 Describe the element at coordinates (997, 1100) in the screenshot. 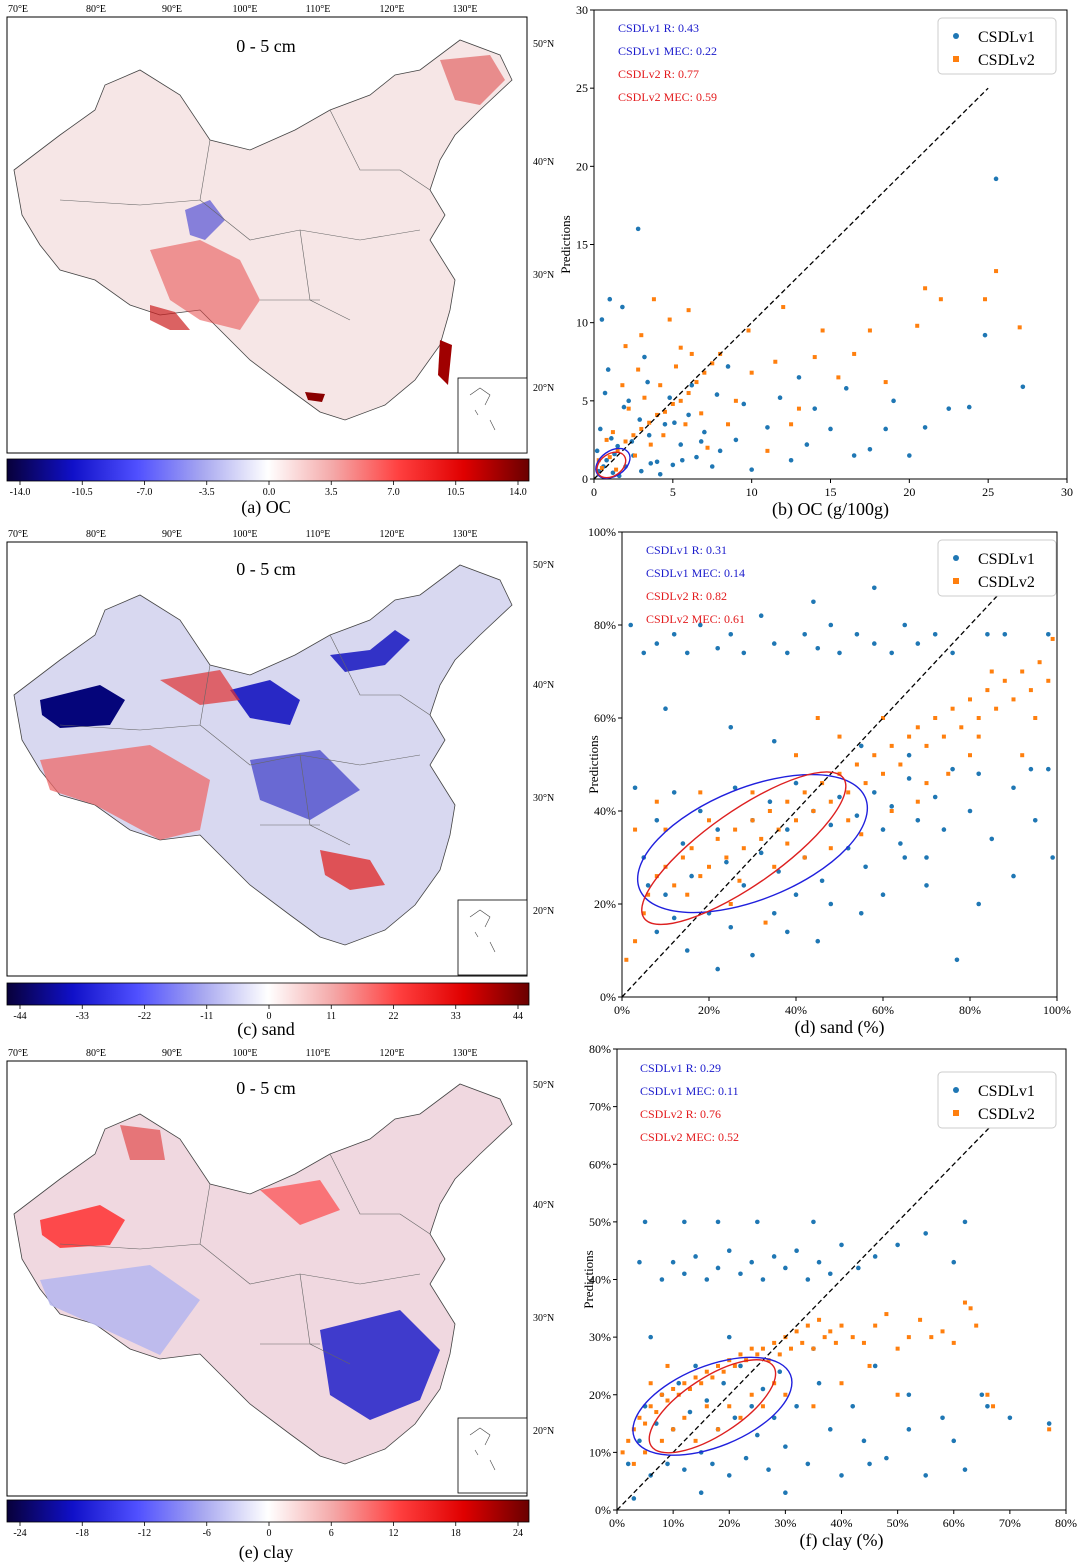

I see `legend-box` at that location.